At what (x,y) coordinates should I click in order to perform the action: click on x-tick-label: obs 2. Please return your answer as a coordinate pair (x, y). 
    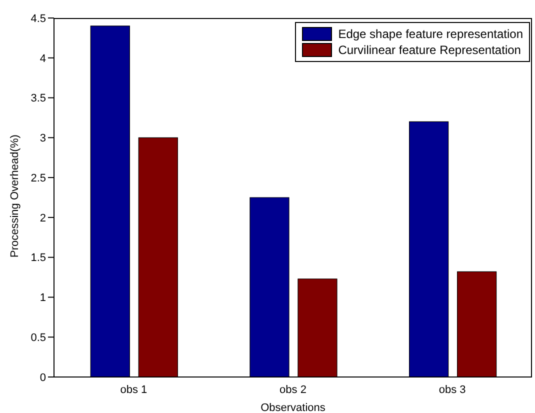
    Looking at the image, I should click on (293, 390).